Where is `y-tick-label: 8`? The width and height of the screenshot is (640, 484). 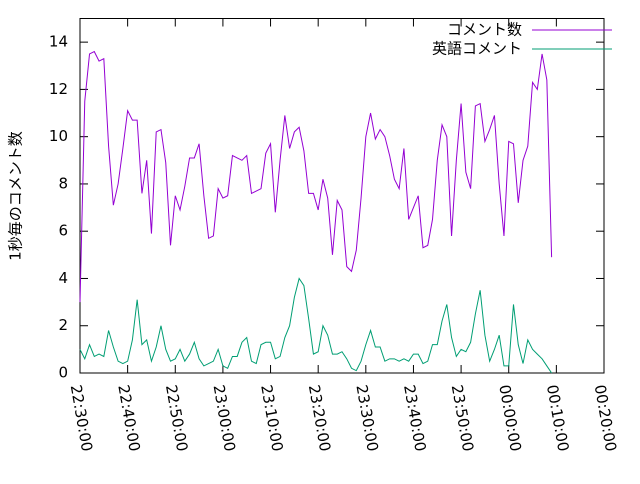
y-tick-label: 8 is located at coordinates (63, 183).